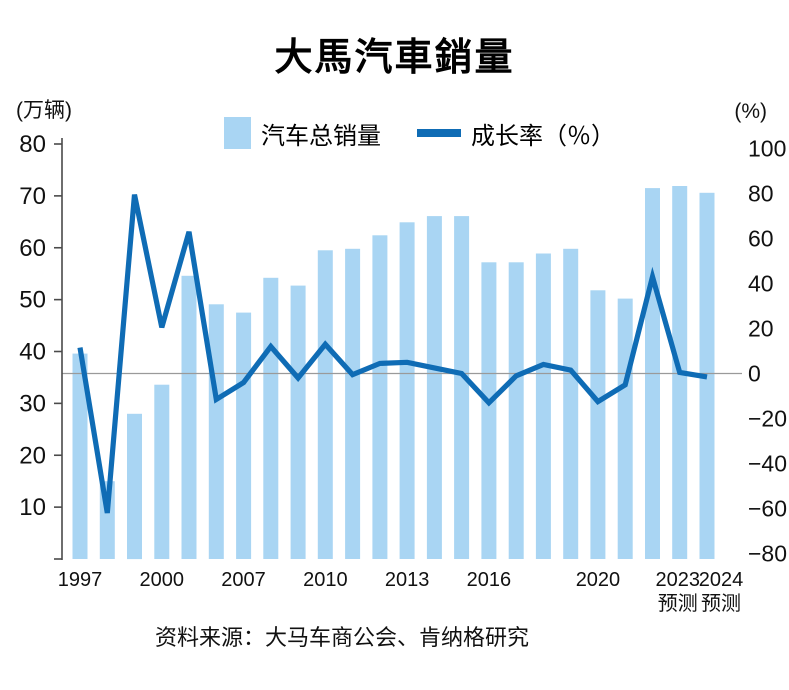 The height and width of the screenshot is (690, 789). What do you see at coordinates (761, 194) in the screenshot?
I see `right-axis-tick-label: 80` at bounding box center [761, 194].